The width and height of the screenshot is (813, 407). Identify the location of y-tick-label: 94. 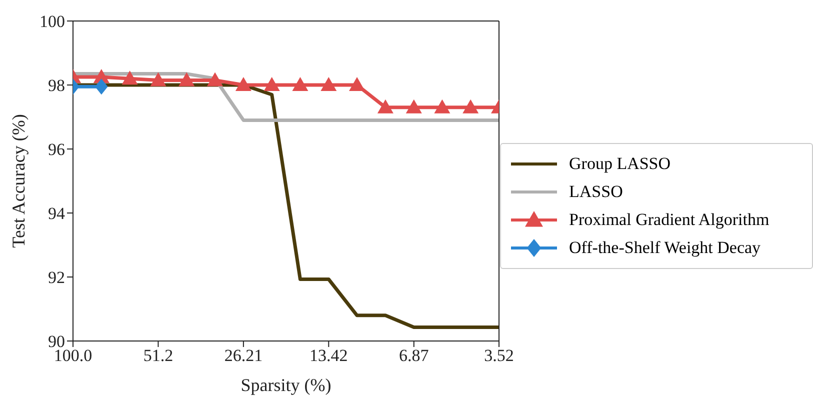
(57, 214).